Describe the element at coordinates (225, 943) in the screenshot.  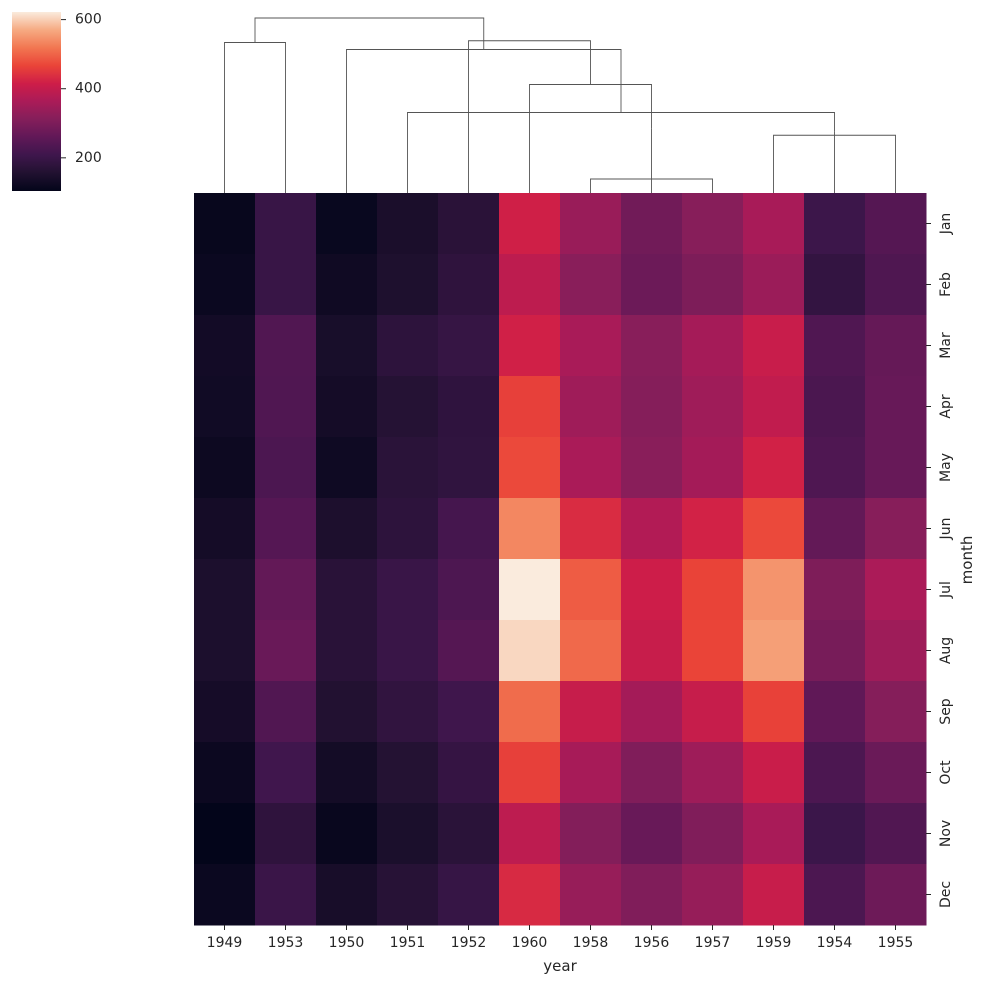
I see `x-tick-label: 1949` at that location.